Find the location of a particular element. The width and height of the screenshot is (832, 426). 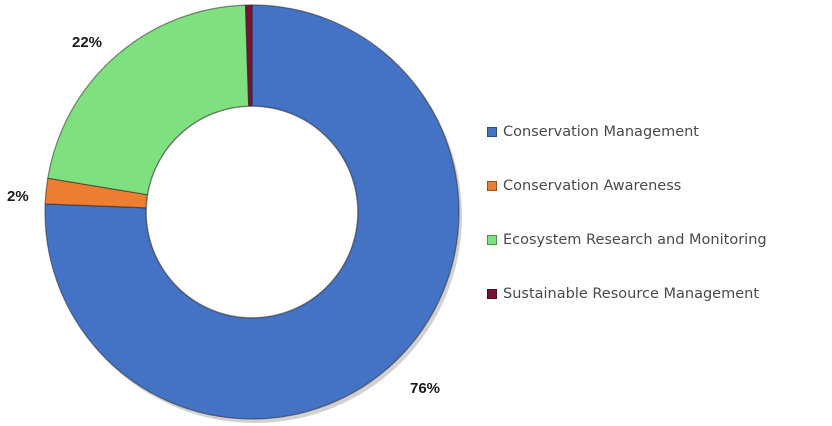

donut-slice-ecosystem-research-and-monitoring is located at coordinates (148, 100).